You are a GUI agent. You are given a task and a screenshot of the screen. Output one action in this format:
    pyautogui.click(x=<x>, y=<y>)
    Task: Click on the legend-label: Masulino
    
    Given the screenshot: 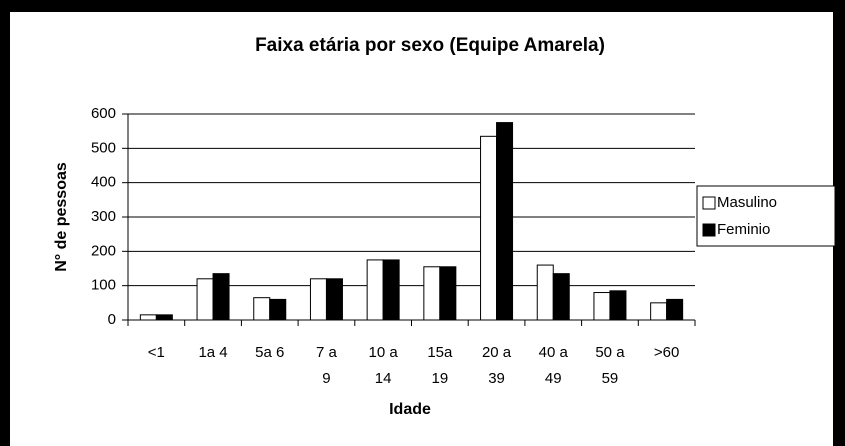 What is the action you would take?
    pyautogui.click(x=747, y=202)
    